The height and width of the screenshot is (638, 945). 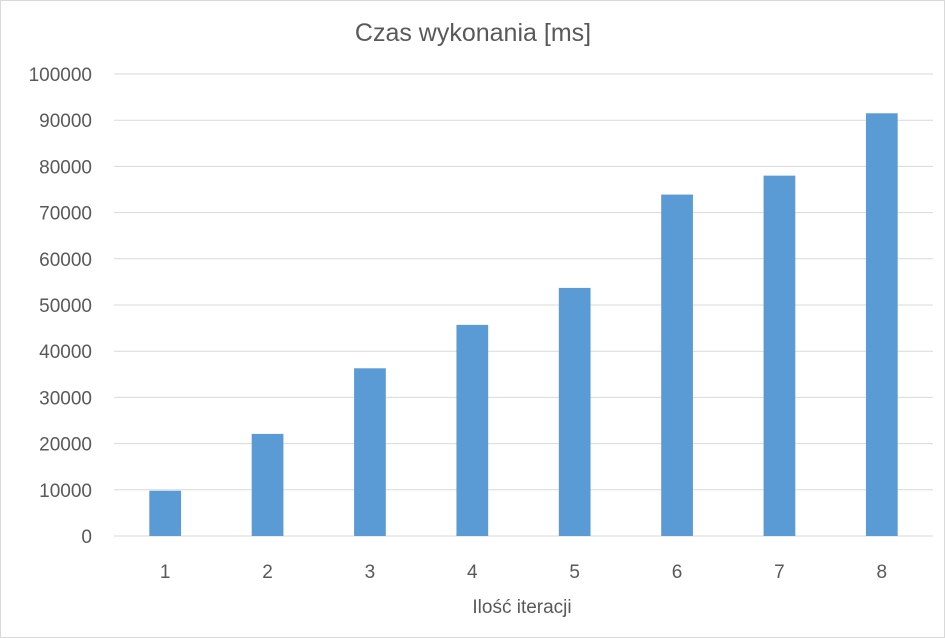 I want to click on y-tick-label: 50000, so click(x=65, y=306).